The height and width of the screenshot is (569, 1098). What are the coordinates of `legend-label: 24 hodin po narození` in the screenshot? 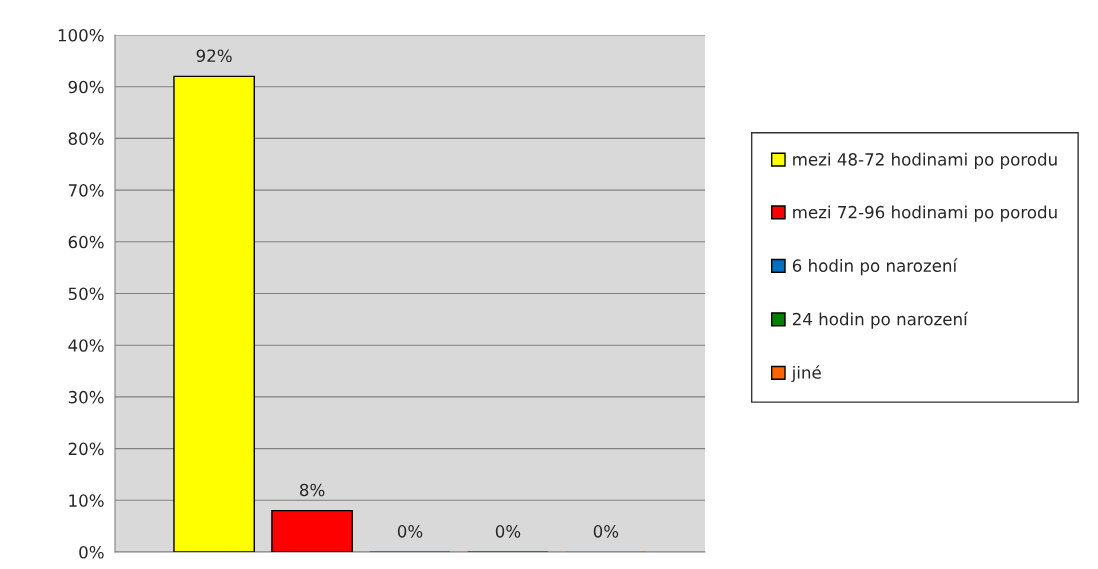 It's located at (880, 320).